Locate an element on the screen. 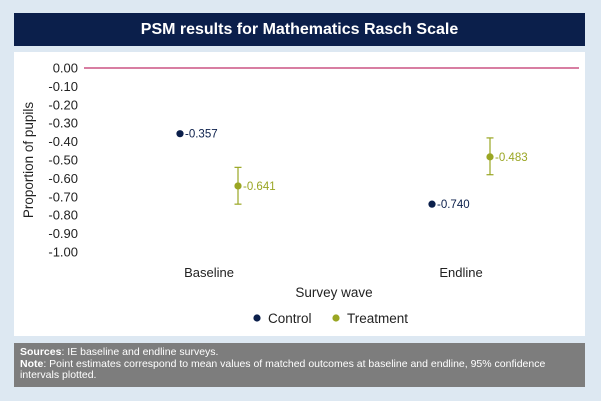 This screenshot has height=401, width=601. sources-label: Sources is located at coordinates (41, 352).